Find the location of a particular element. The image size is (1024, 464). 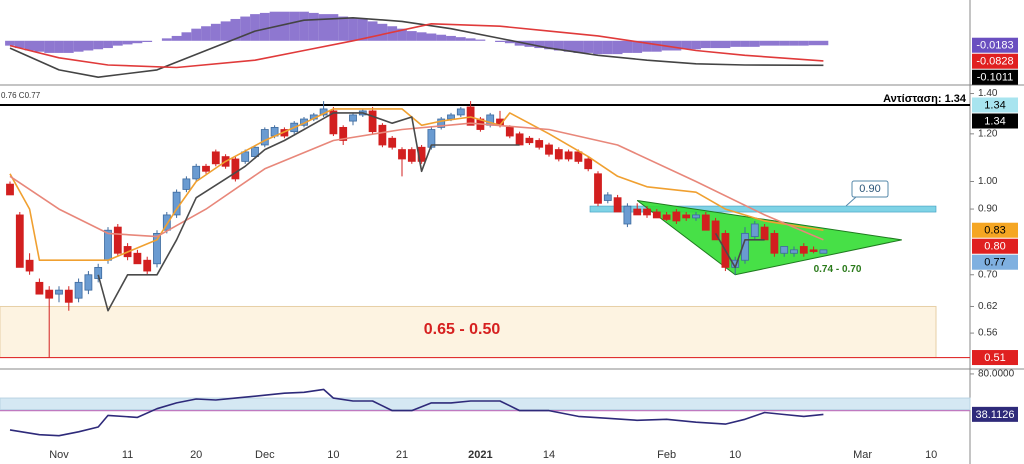

y-tick-label: 1.20 is located at coordinates (988, 133).